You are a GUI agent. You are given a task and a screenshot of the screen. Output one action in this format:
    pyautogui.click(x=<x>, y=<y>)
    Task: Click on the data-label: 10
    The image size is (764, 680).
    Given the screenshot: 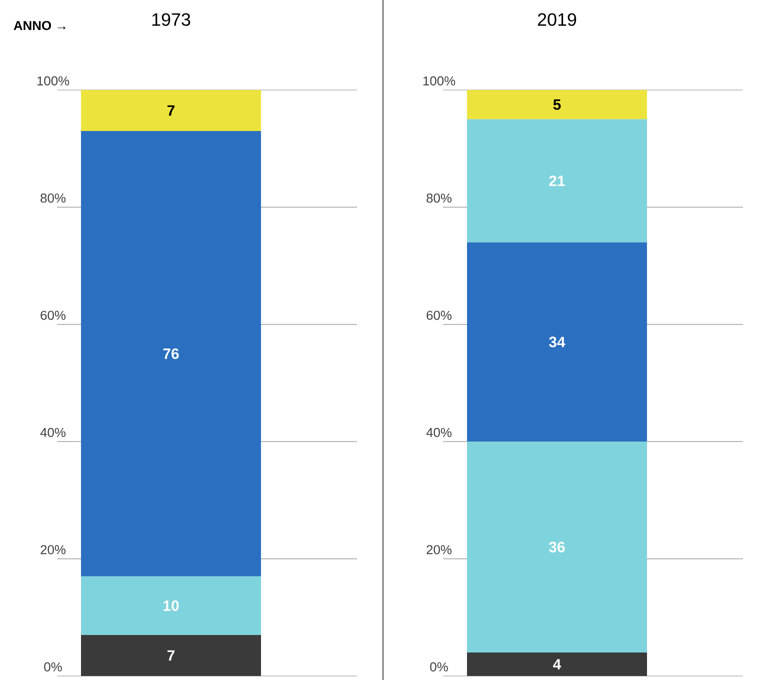 What is the action you would take?
    pyautogui.click(x=171, y=605)
    